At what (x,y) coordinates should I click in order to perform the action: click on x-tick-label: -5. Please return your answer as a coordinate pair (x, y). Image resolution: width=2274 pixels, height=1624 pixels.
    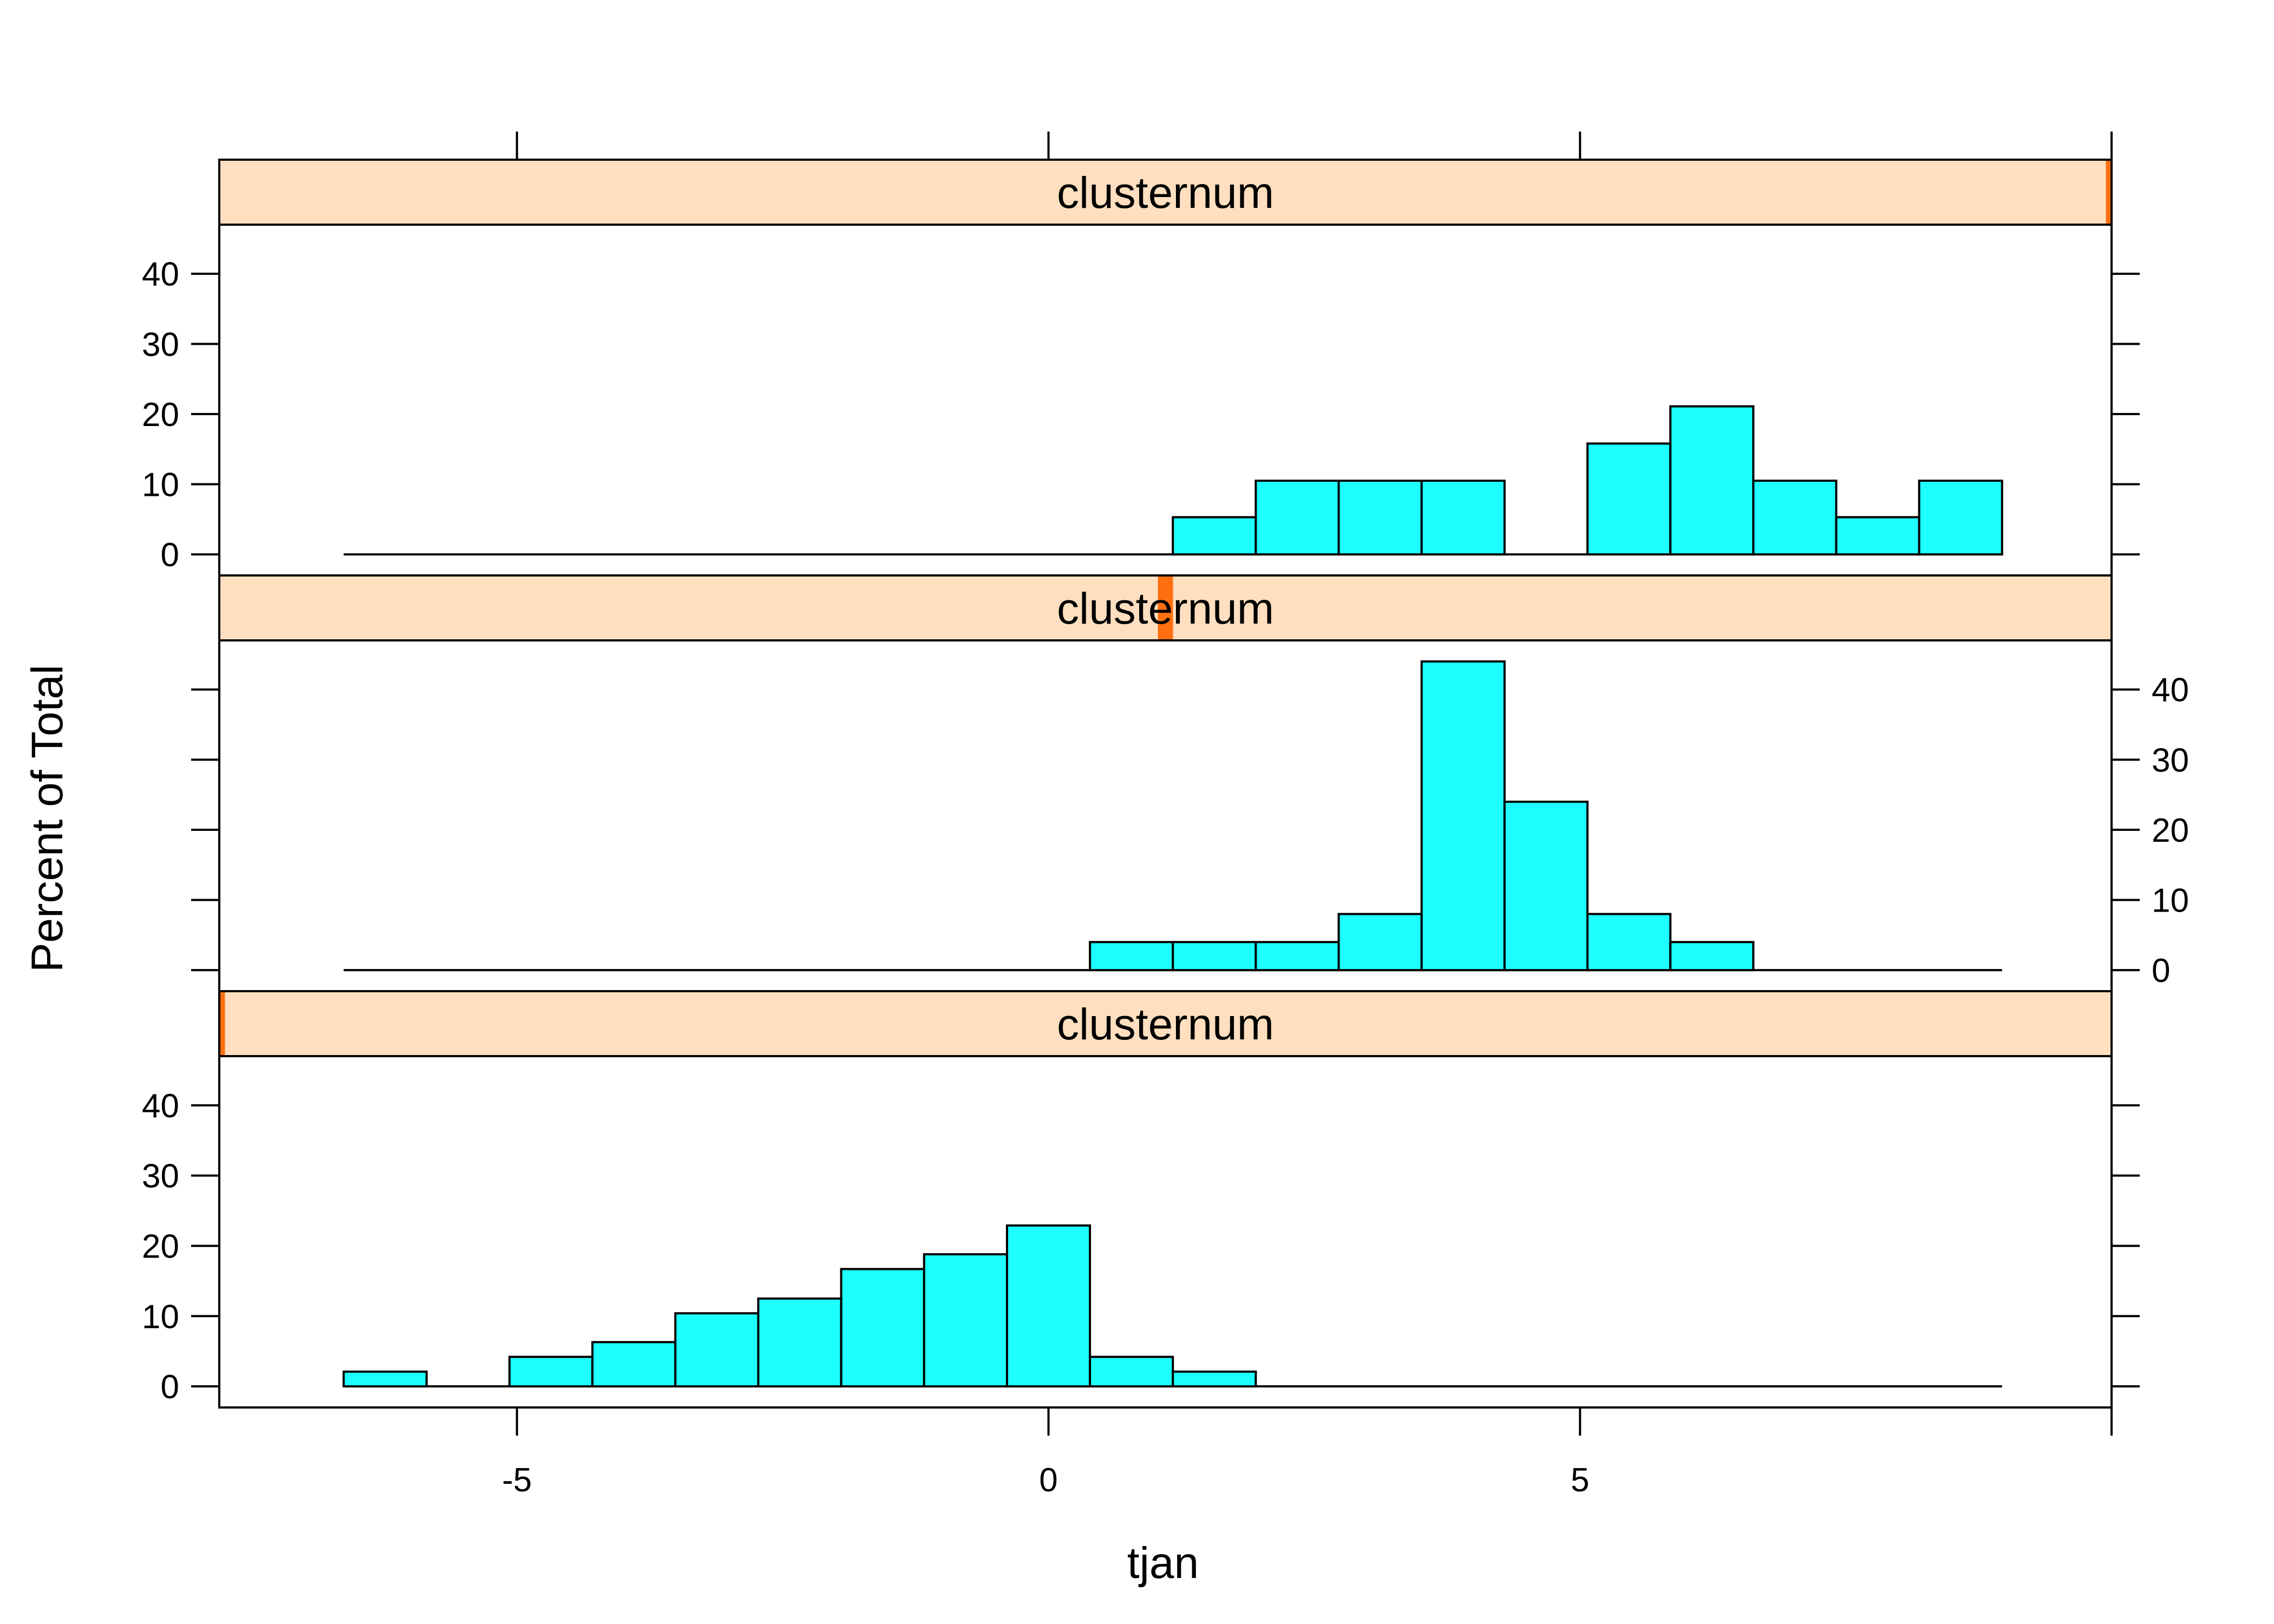
    Looking at the image, I should click on (517, 1480).